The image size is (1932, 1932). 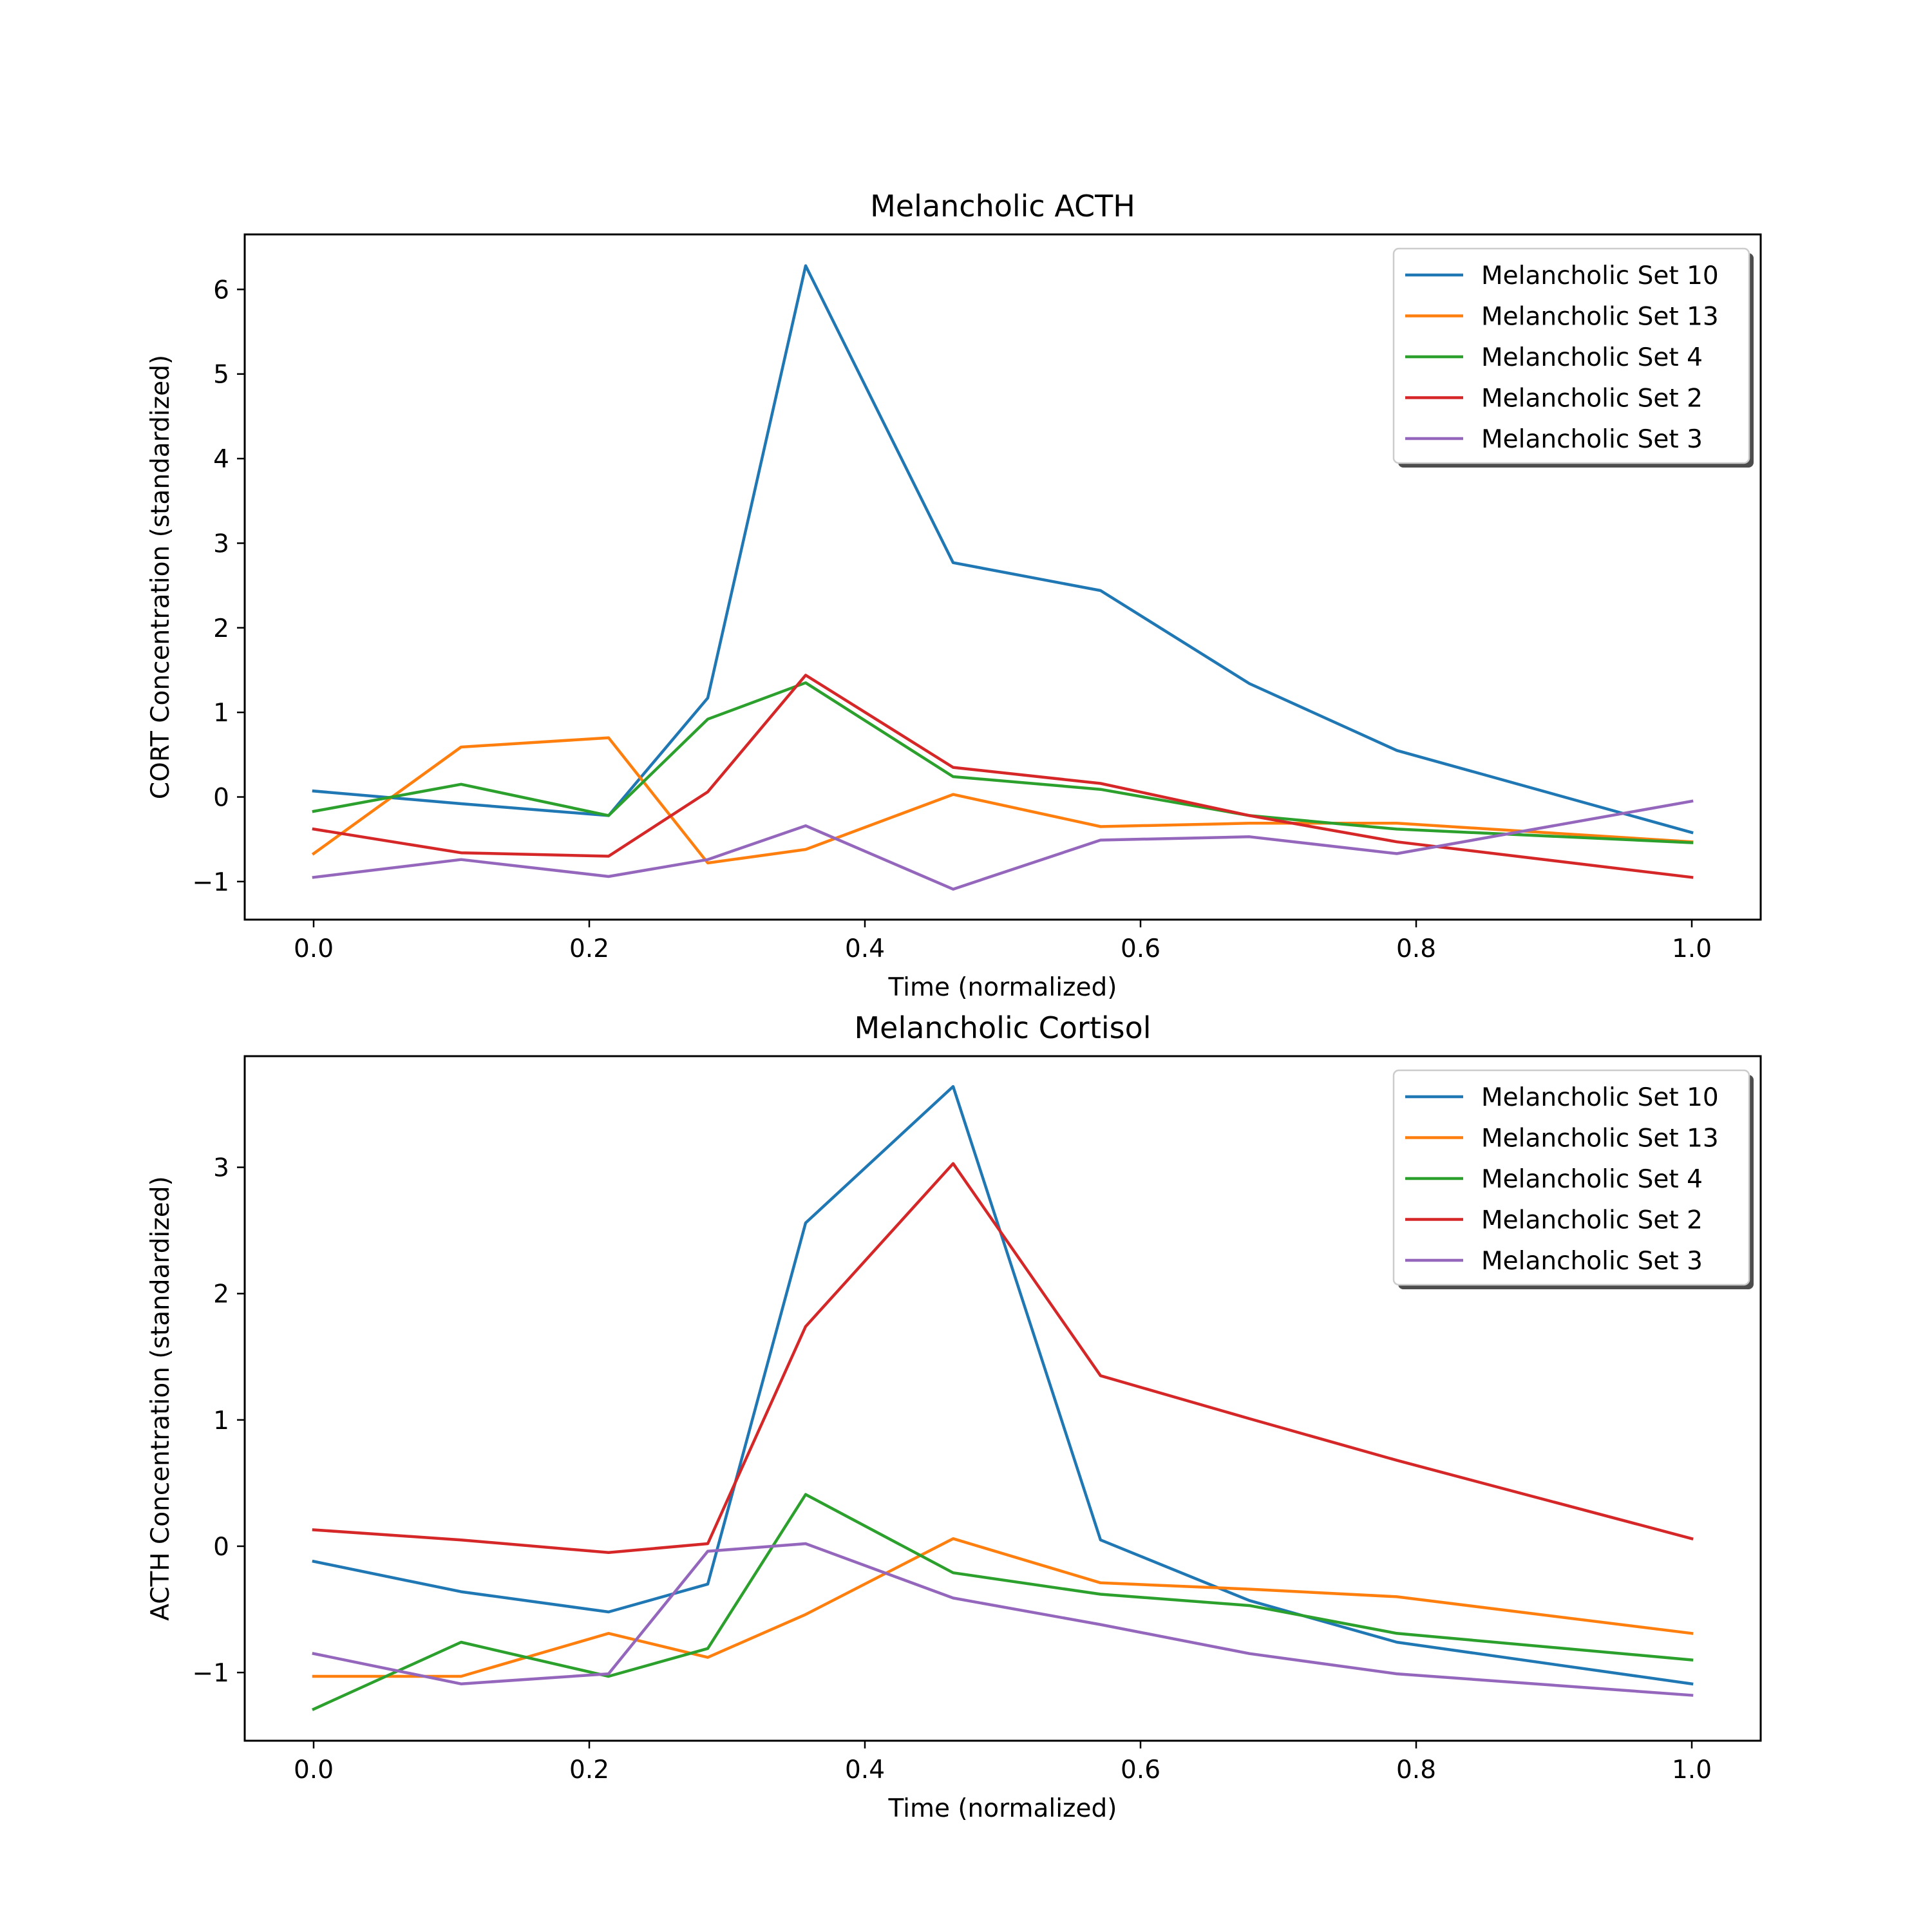 I want to click on y-tick-label: 6, so click(x=221, y=290).